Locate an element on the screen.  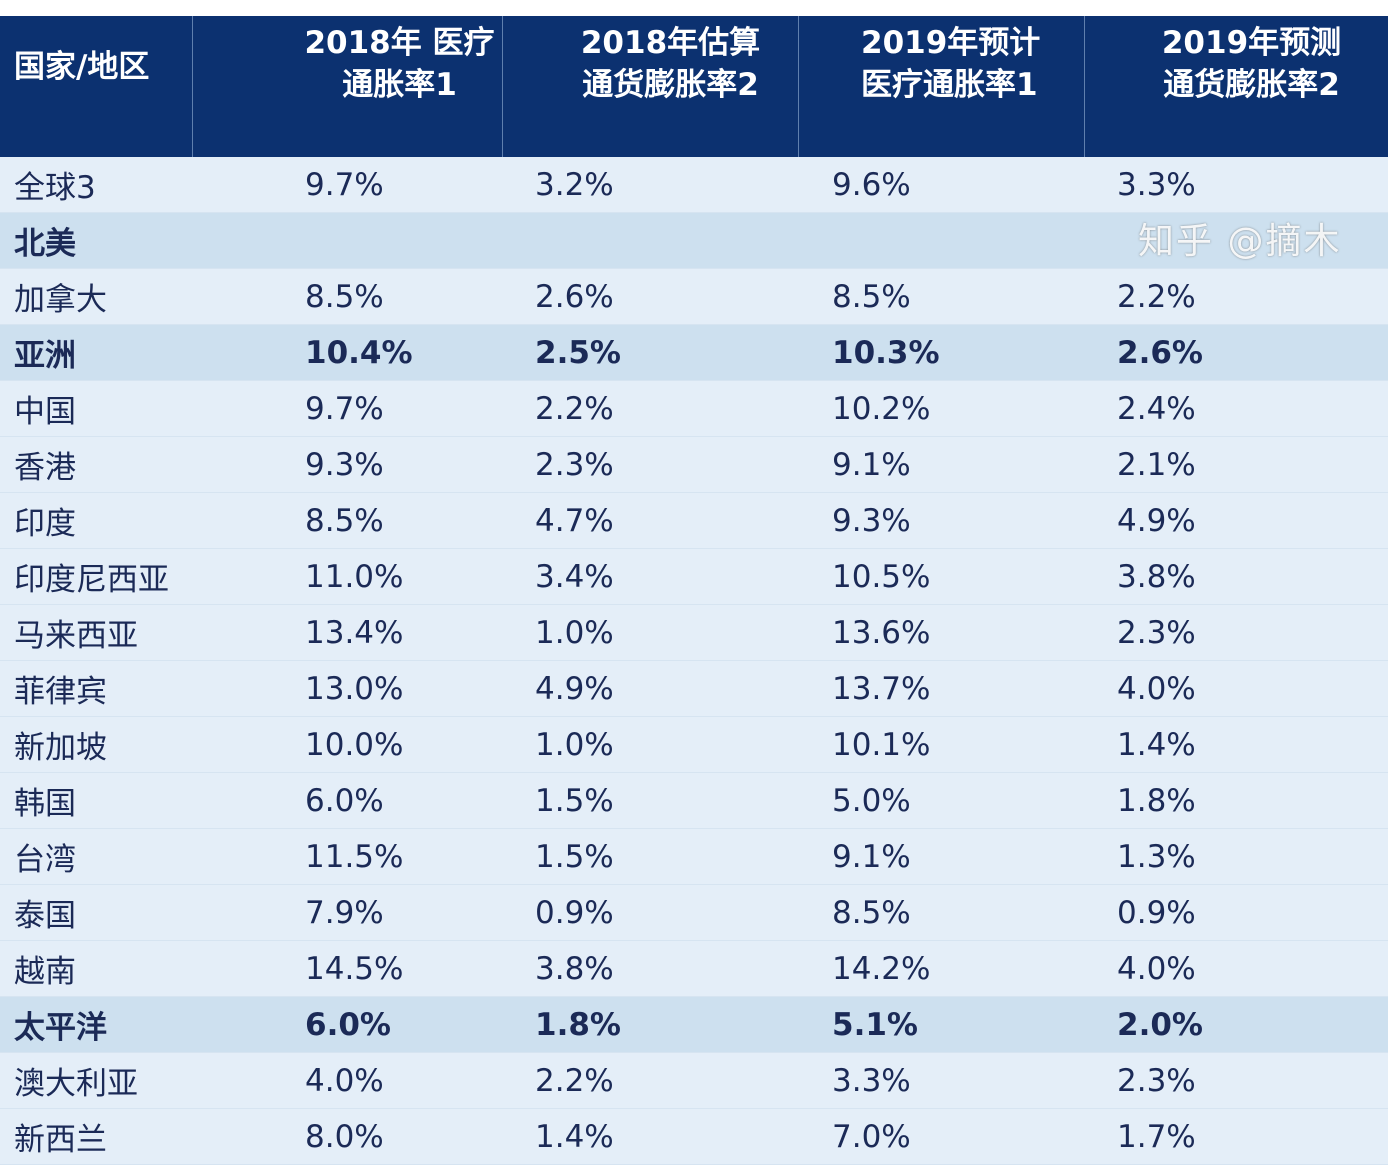
table-row: 印度尼西亚 11.0% 3.4% 10.5% 3.8% is located at coordinates (694, 577).